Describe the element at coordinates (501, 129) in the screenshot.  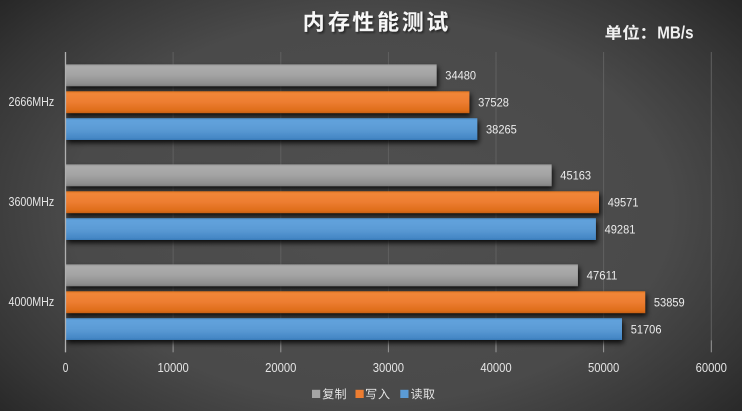
I see `svg-text: 38265` at that location.